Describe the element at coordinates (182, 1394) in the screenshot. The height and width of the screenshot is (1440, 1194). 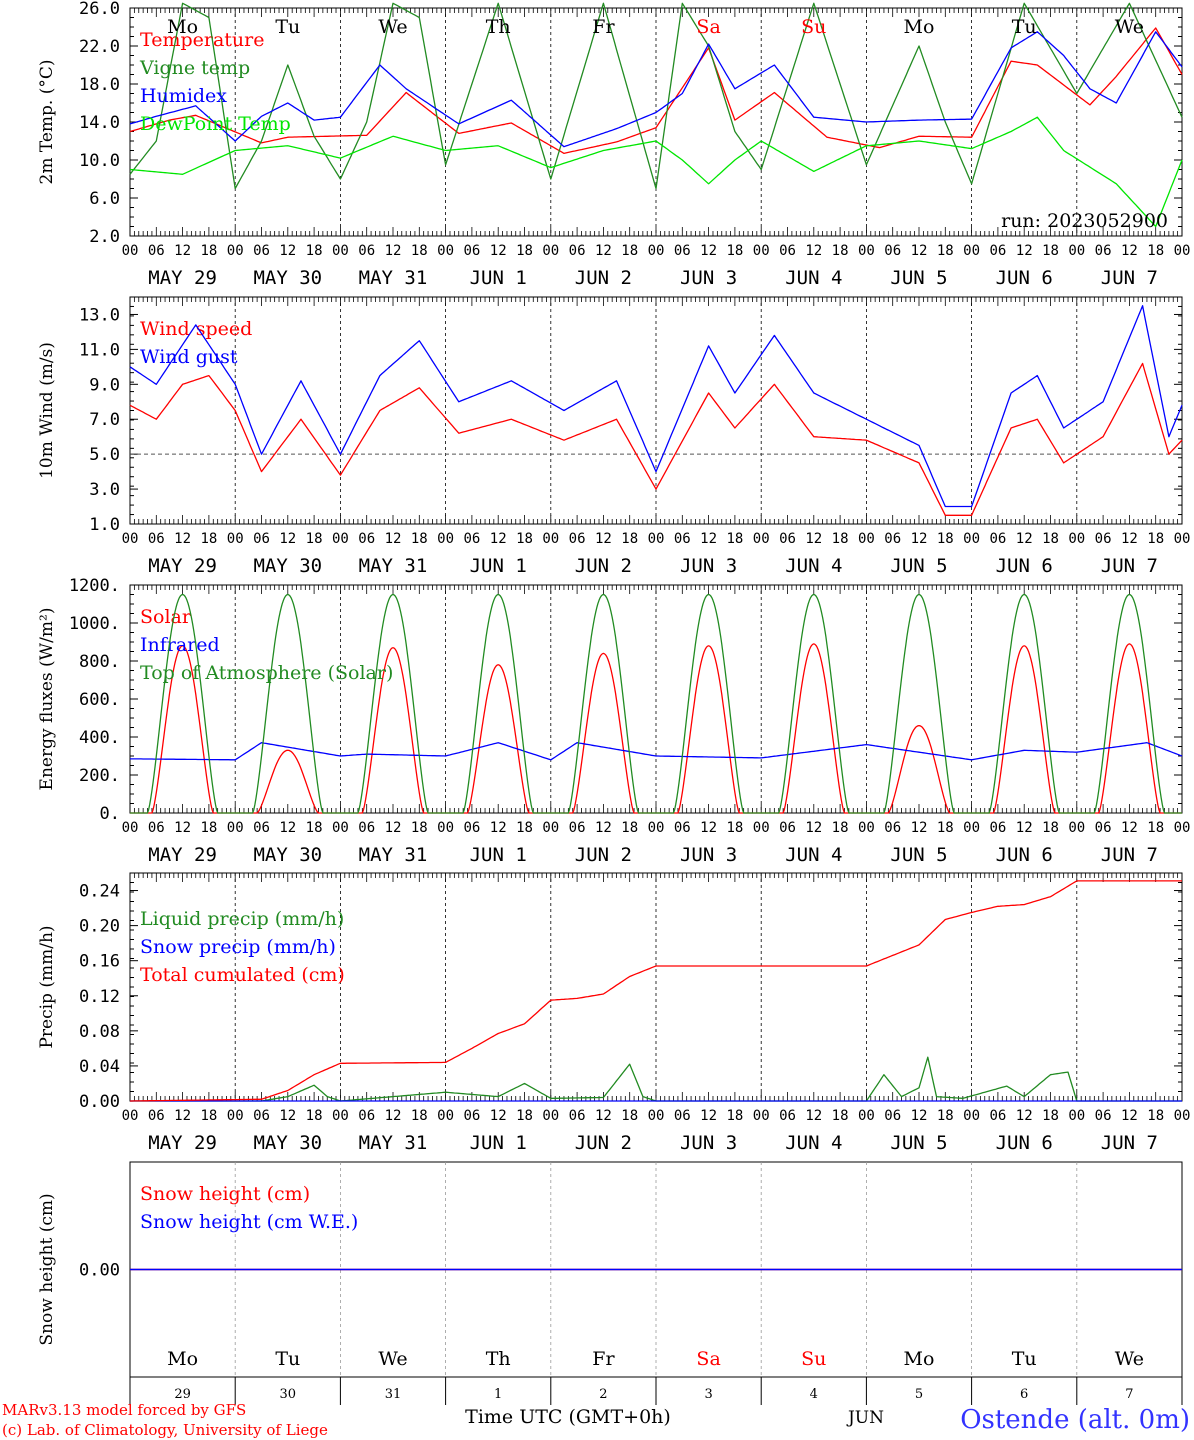
I see `day-number: 29` at that location.